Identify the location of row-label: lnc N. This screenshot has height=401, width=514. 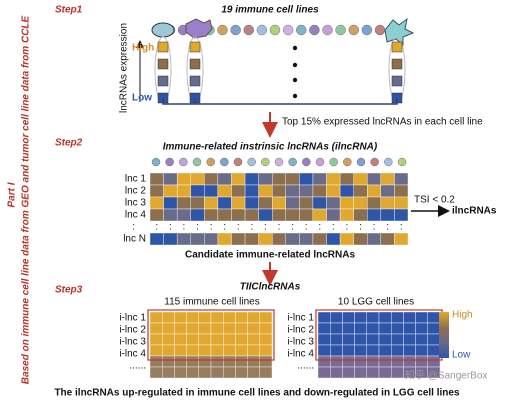
(134, 239).